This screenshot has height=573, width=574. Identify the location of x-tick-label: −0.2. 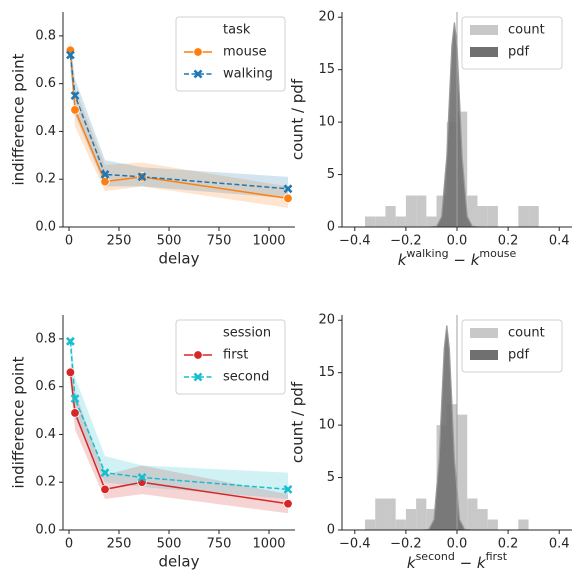
(406, 544).